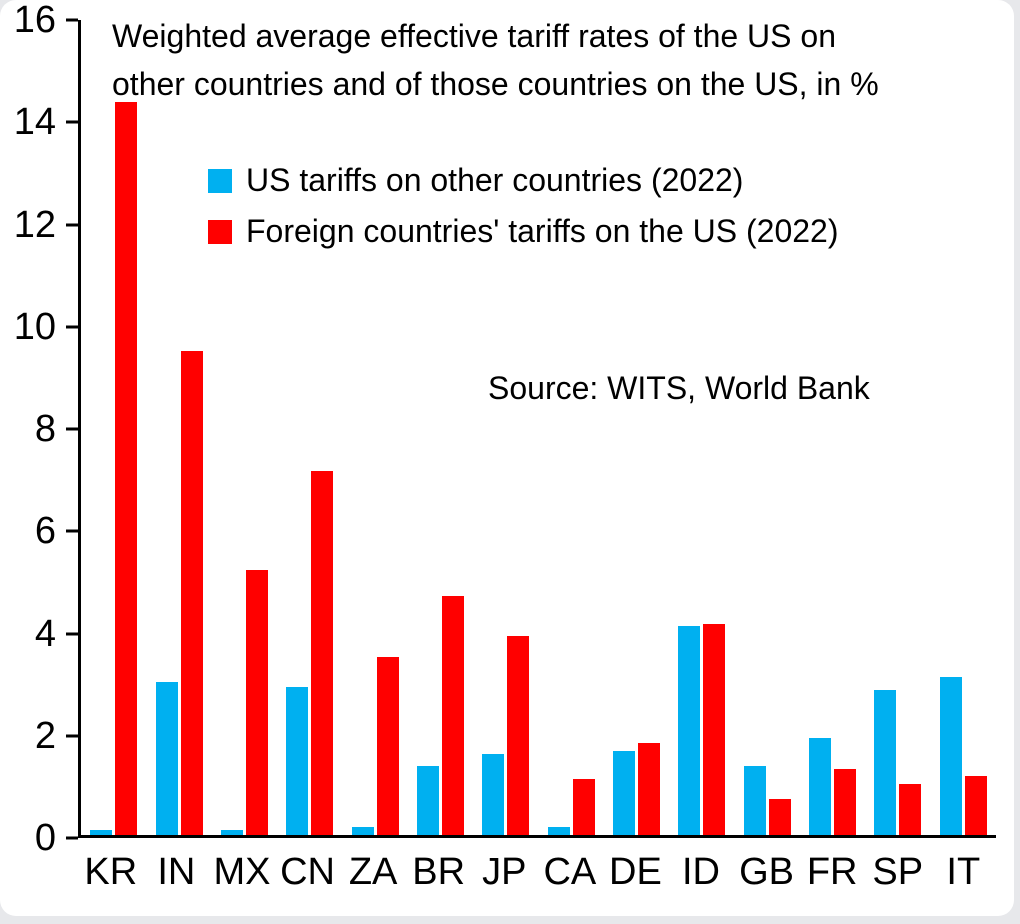  What do you see at coordinates (689, 730) in the screenshot?
I see `bar-us-id` at bounding box center [689, 730].